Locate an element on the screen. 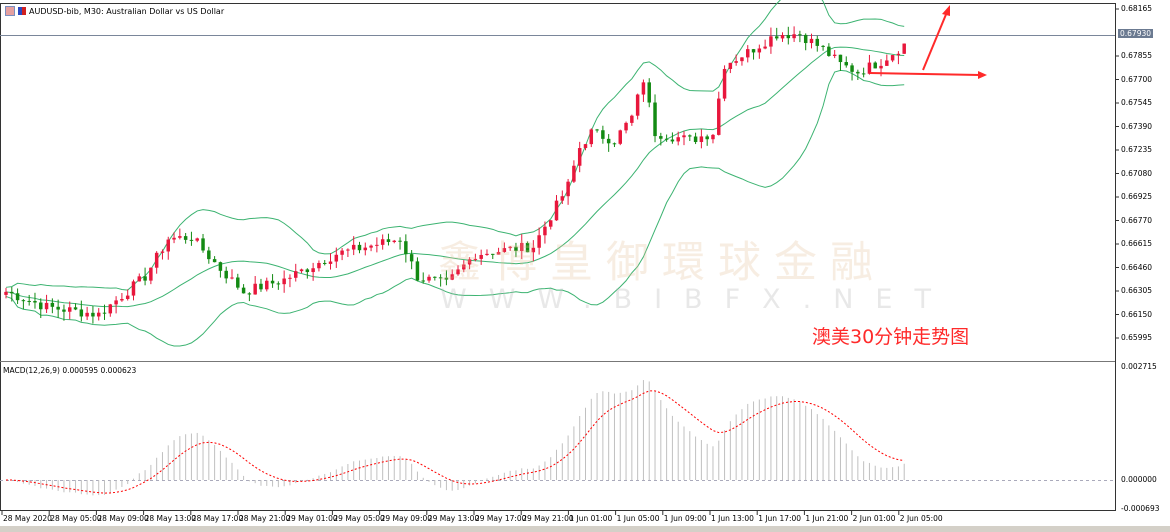 The image size is (1170, 532). time-axis-label: 1 Jun 01:00 is located at coordinates (591, 518).